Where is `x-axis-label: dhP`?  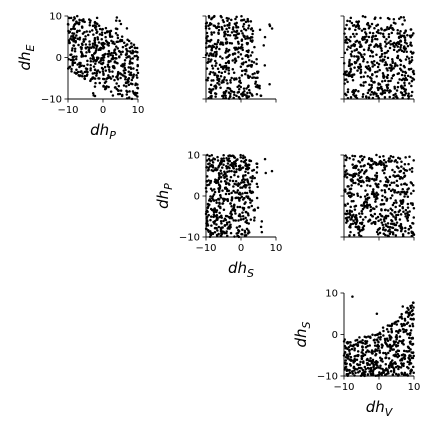 x-axis-label: dhP is located at coordinates (103, 131).